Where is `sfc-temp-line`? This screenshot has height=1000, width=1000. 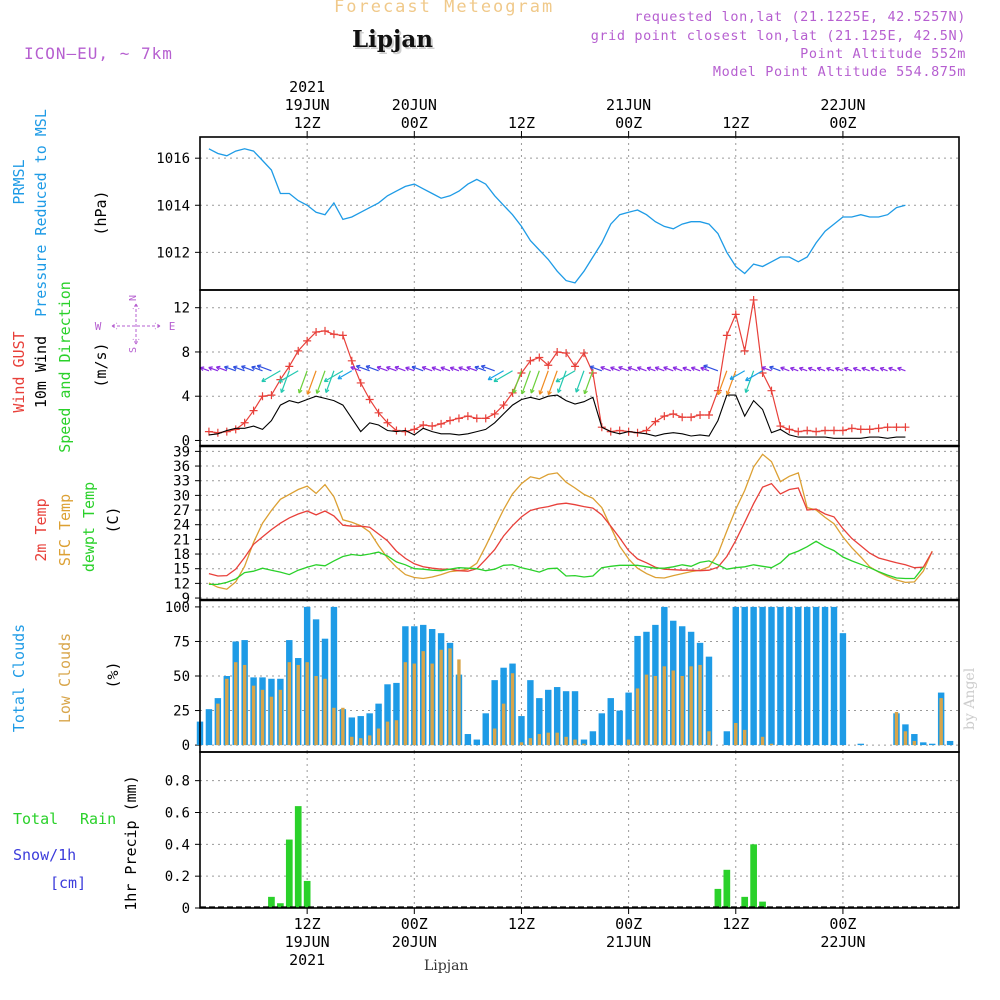
sfc-temp-line is located at coordinates (570, 521).